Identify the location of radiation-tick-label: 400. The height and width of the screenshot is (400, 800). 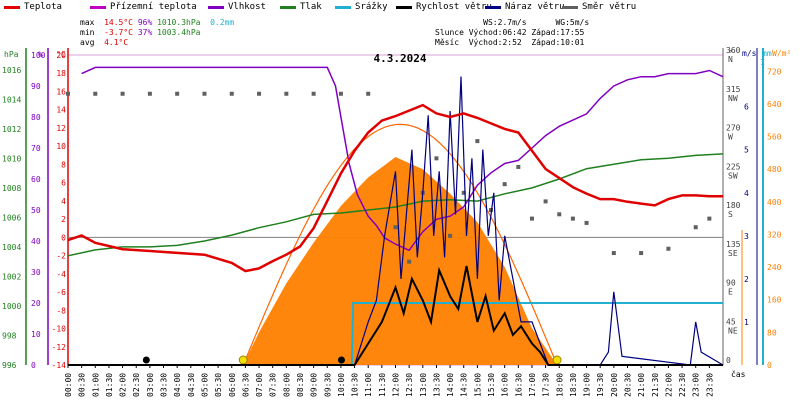
(774, 202).